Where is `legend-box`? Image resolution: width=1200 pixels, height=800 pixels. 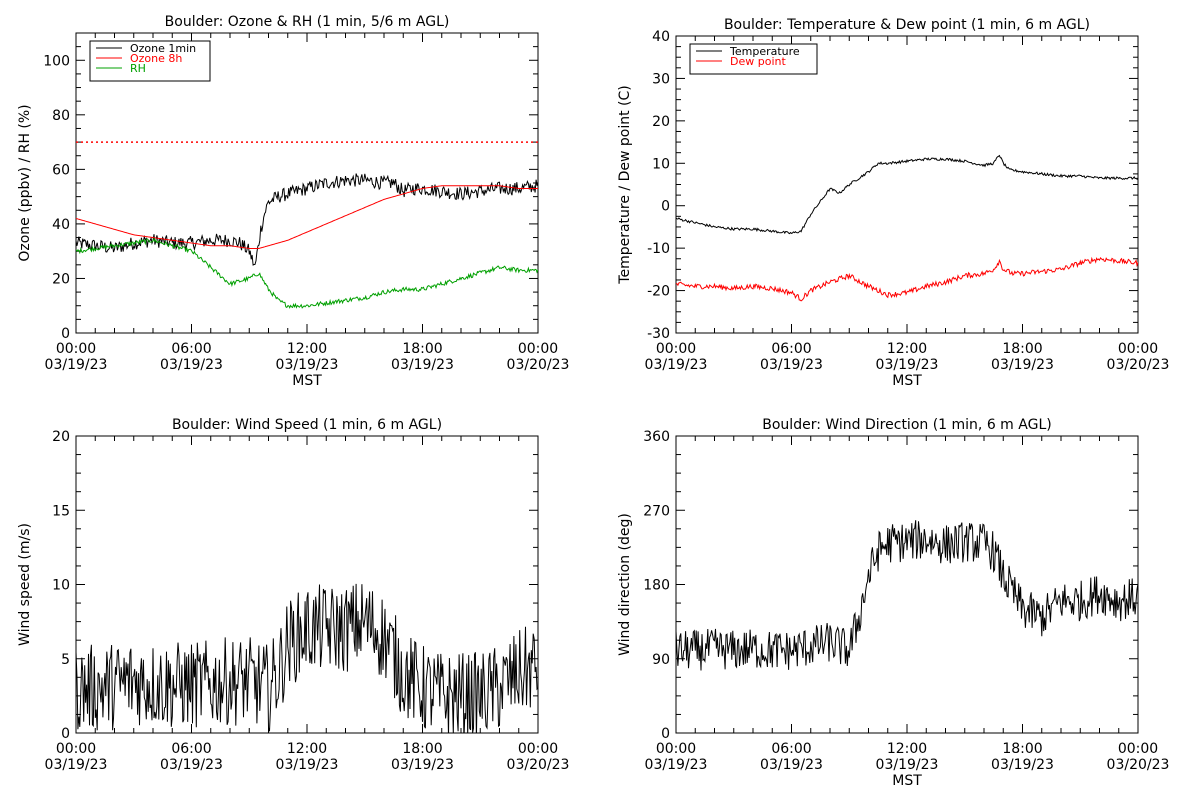 legend-box is located at coordinates (753, 59).